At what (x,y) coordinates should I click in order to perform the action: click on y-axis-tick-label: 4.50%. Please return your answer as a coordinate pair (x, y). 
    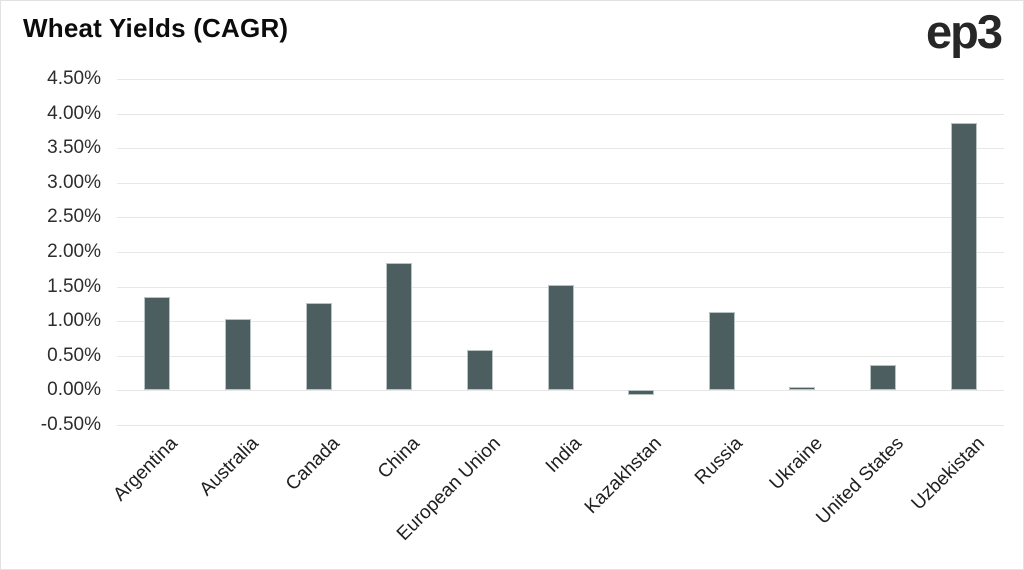
    Looking at the image, I should click on (74, 78).